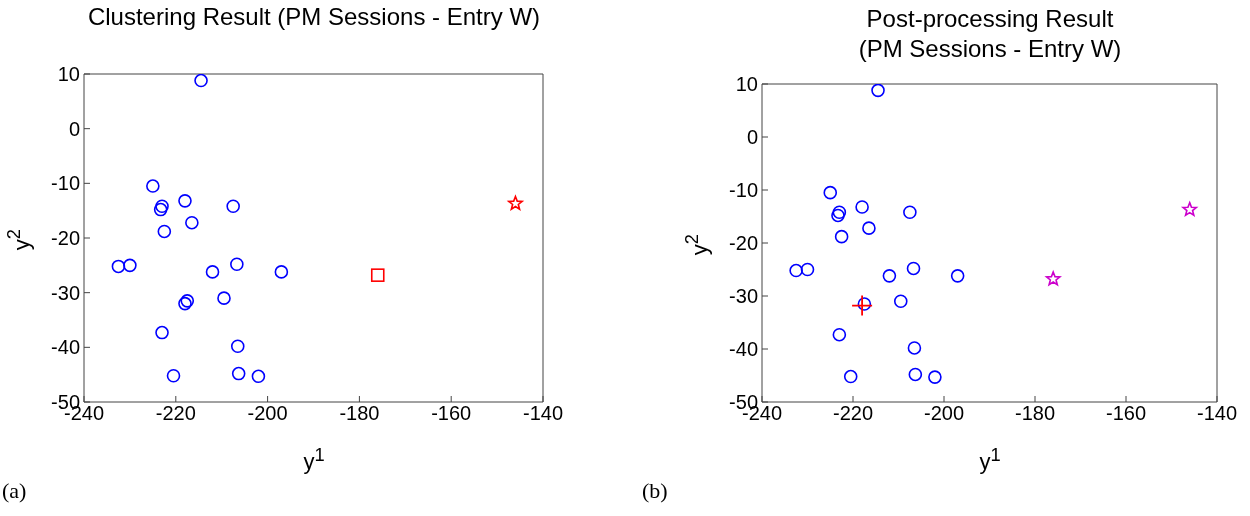 This screenshot has height=516, width=1250. What do you see at coordinates (655, 491) in the screenshot?
I see `text: (b)` at bounding box center [655, 491].